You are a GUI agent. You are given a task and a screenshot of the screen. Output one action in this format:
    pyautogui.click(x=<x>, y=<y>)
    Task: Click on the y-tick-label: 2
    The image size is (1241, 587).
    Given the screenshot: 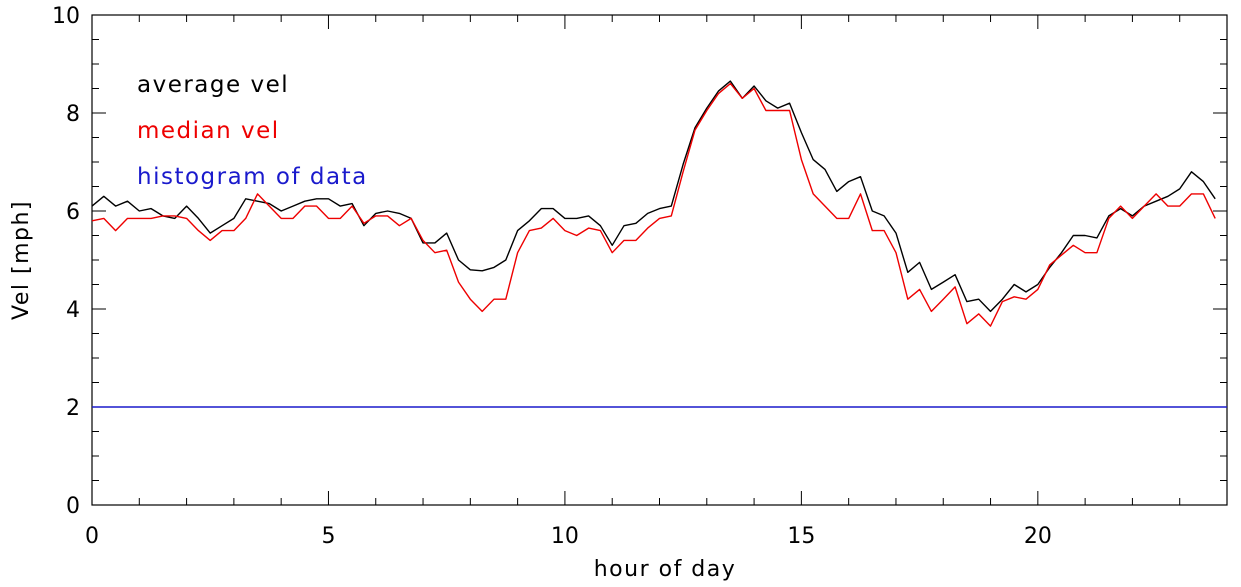 What is the action you would take?
    pyautogui.click(x=73, y=408)
    